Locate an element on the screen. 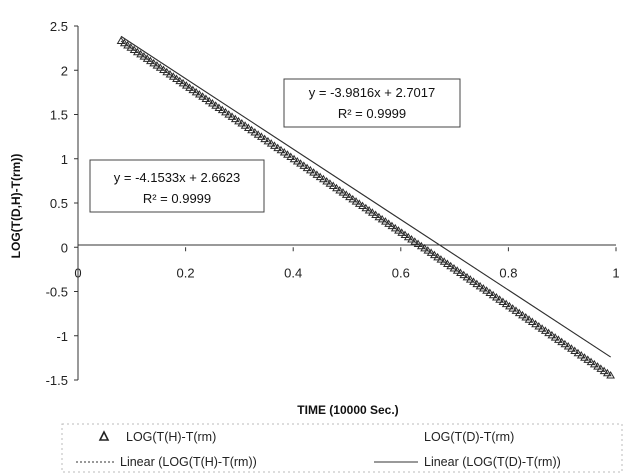 This screenshot has height=474, width=625. legend-label-linear-h: Linear (LOG(T(H)-T(rm)) is located at coordinates (188, 462).